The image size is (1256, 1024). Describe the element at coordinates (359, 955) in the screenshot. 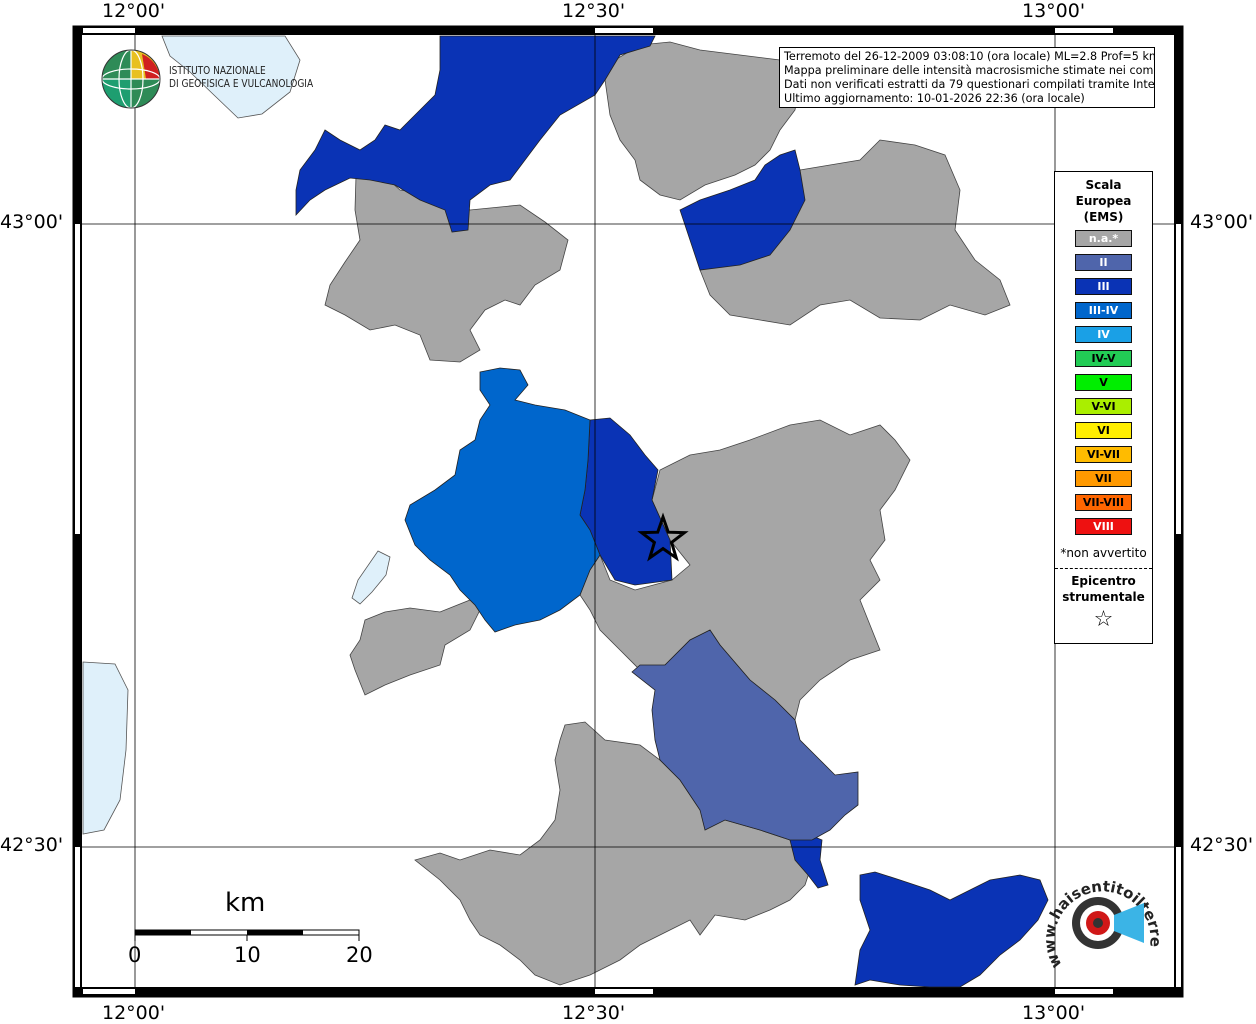

I see `scale-label-20: 20` at that location.